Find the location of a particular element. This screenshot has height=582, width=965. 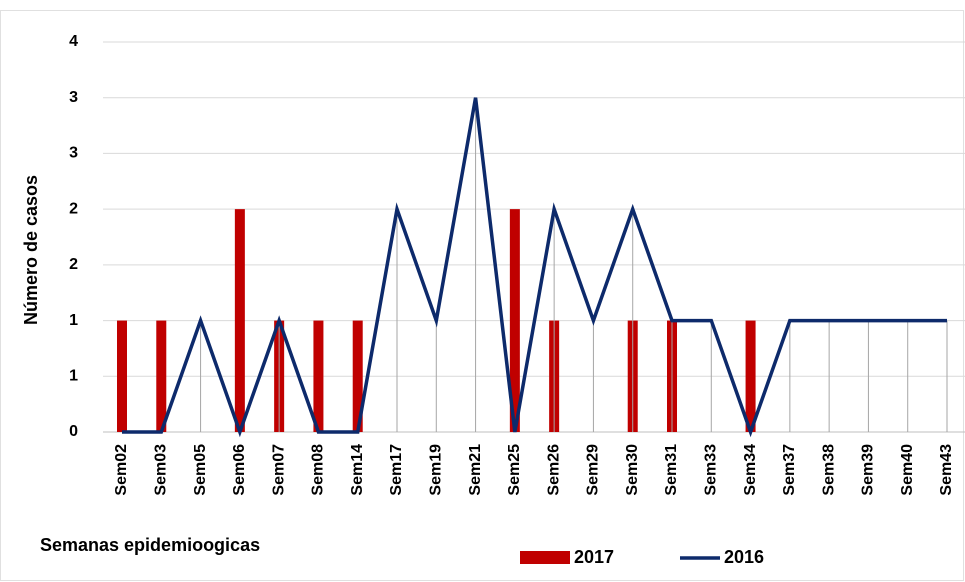

x-tick-label: Sem37 is located at coordinates (789, 470).